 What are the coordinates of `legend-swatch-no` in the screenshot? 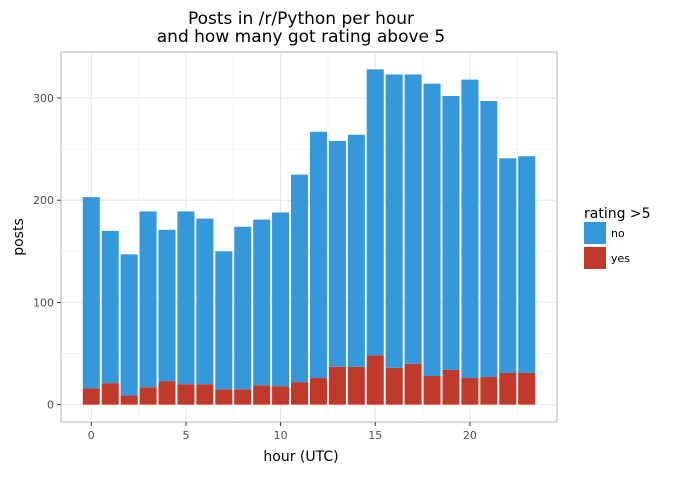 It's located at (595, 233).